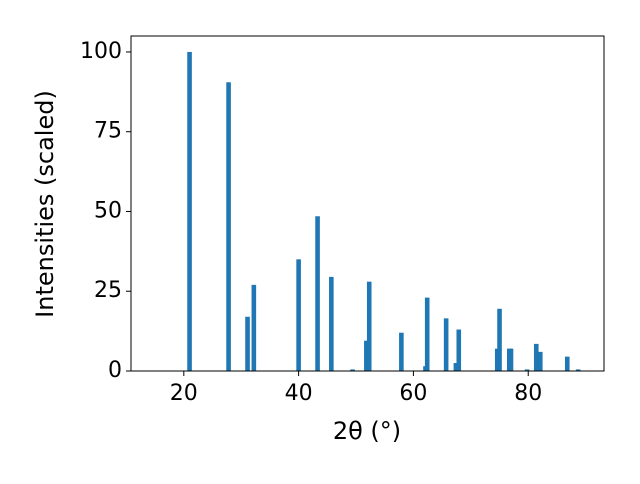  I want to click on y-tick-label: 50, so click(108, 210).